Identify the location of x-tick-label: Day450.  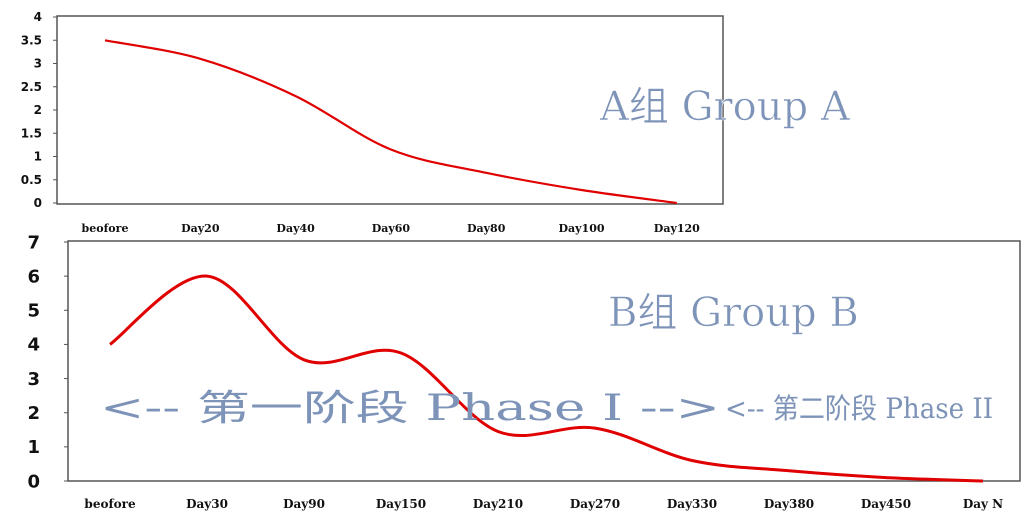
(886, 504).